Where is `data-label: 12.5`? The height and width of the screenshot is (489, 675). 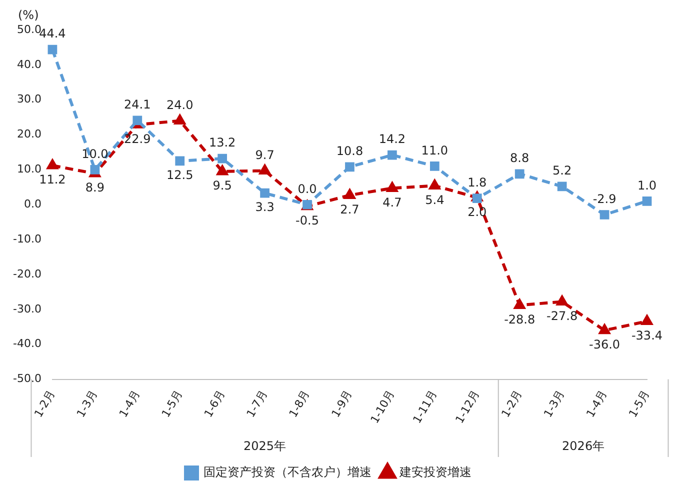
data-label: 12.5 is located at coordinates (180, 175).